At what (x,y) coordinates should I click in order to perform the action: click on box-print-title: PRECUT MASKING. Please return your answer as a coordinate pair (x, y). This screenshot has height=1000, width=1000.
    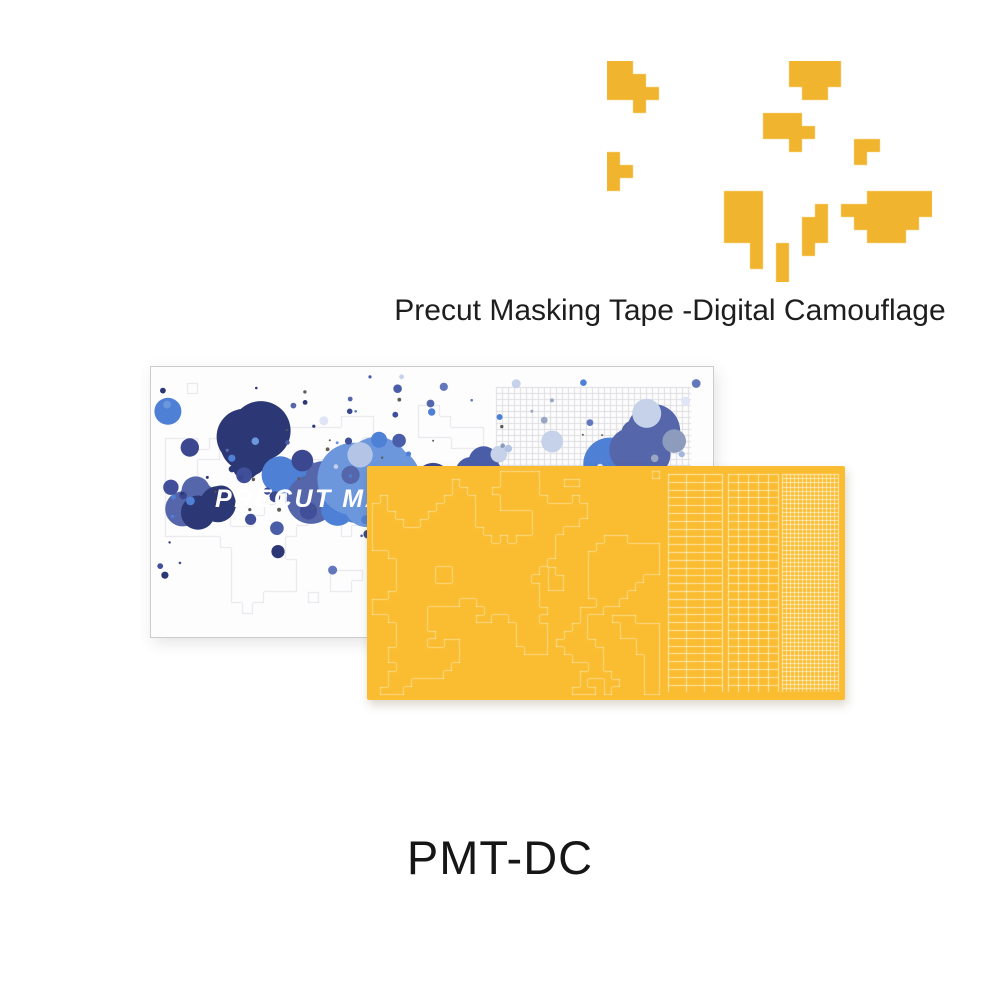
    Looking at the image, I should click on (346, 499).